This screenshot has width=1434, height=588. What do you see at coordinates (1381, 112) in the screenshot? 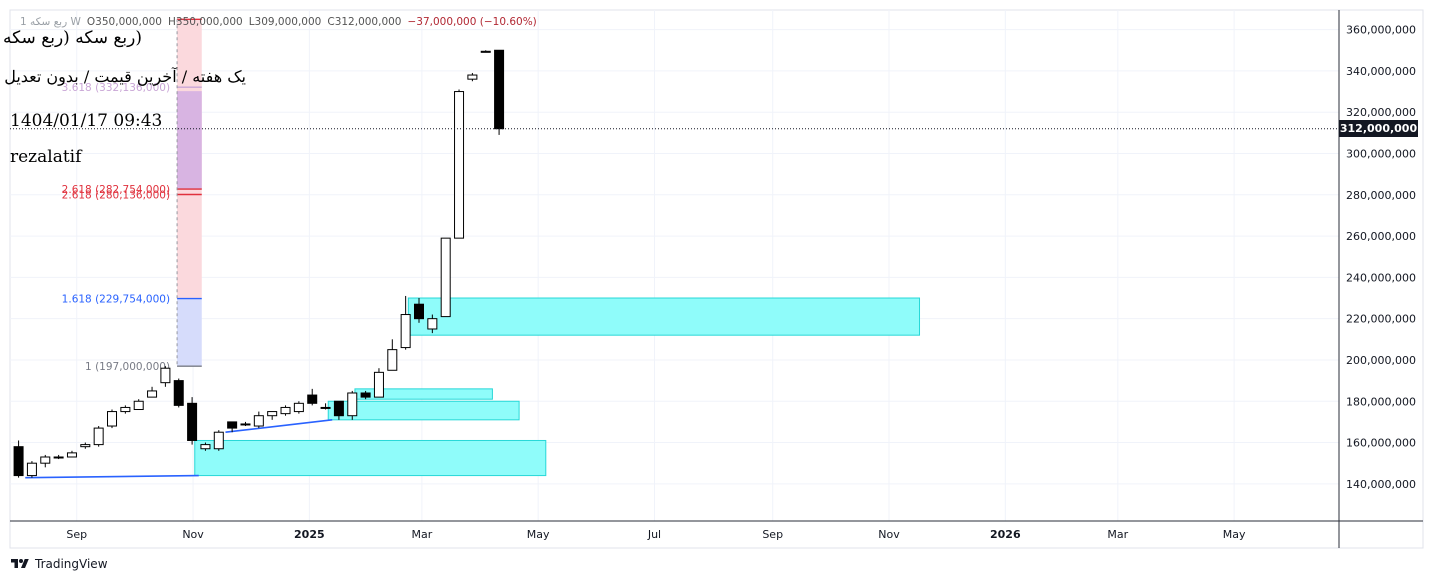
I see `price-tick-label: 320,000,000` at bounding box center [1381, 112].